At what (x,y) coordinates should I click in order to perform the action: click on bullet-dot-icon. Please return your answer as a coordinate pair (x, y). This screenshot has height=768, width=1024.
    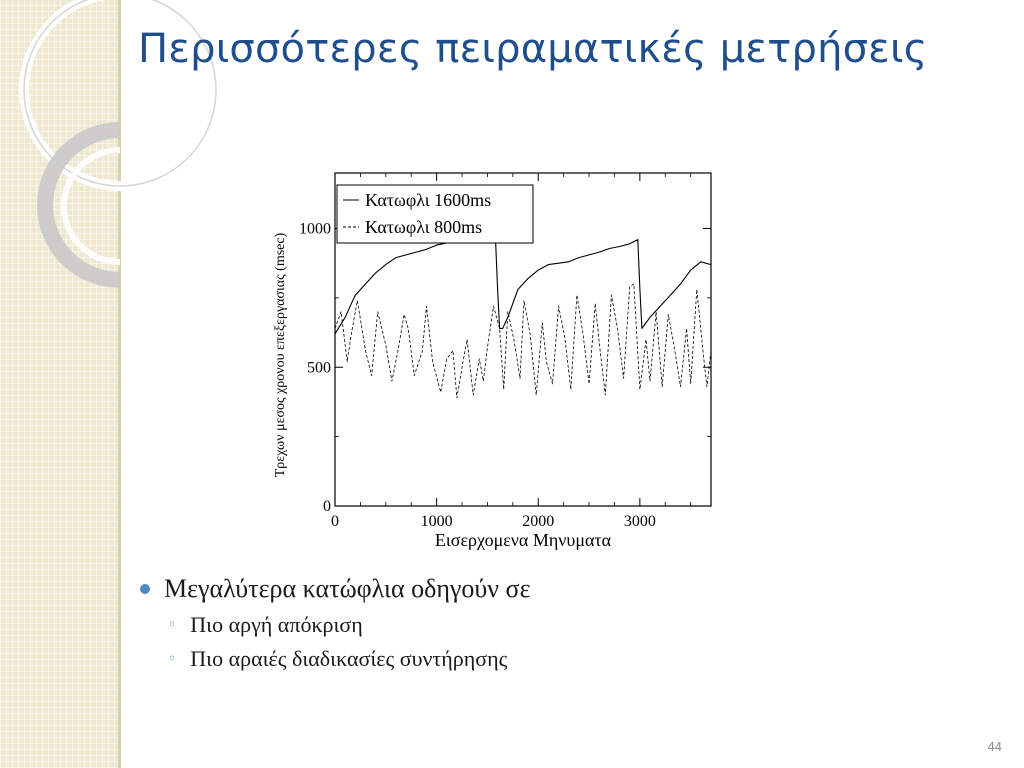
    Looking at the image, I should click on (145, 589).